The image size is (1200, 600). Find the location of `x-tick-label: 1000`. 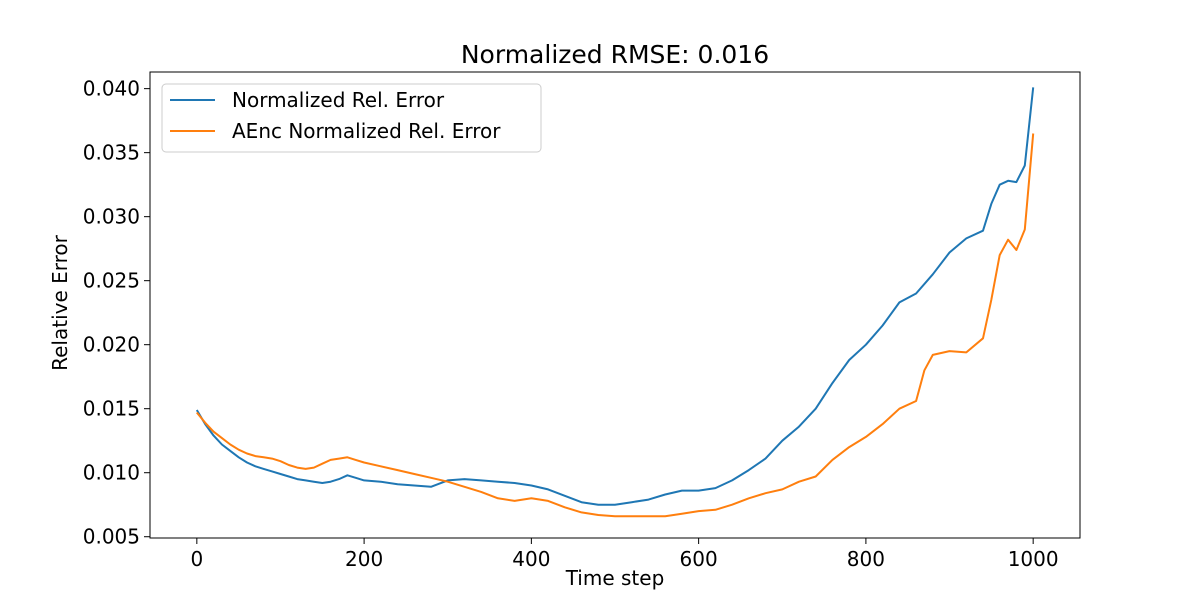

x-tick-label: 1000 is located at coordinates (1033, 559).